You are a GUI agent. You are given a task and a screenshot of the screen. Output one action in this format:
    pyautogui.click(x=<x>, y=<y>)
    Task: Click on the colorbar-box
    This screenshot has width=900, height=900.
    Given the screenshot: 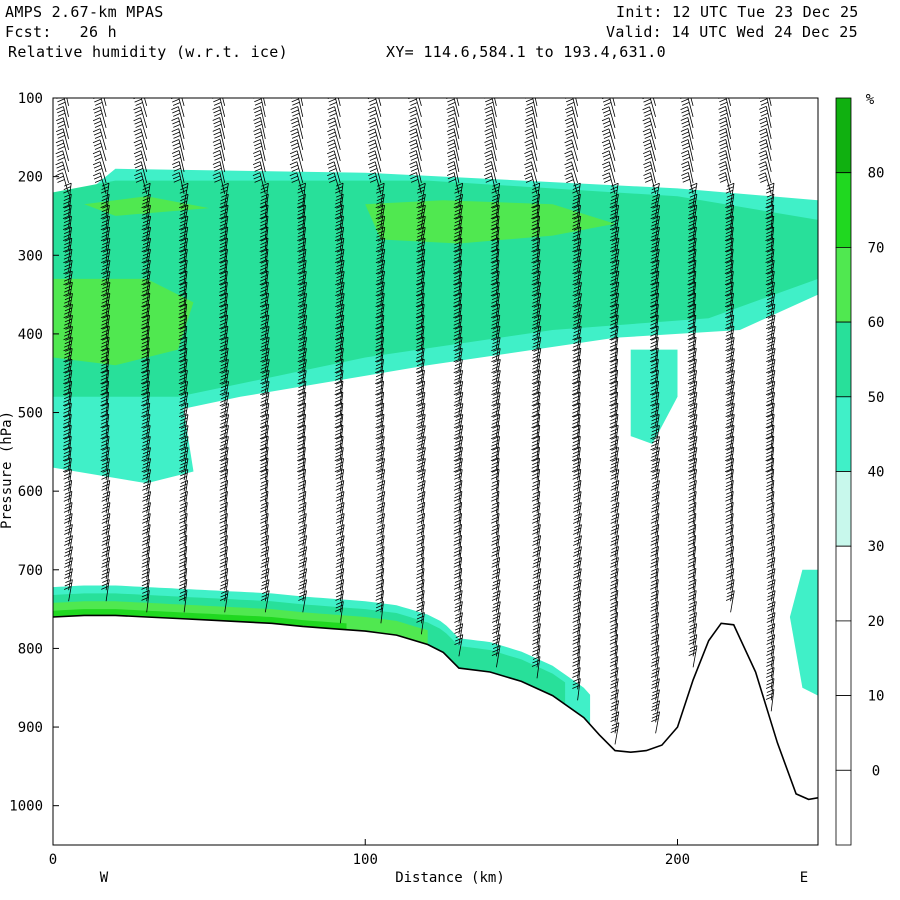 What is the action you would take?
    pyautogui.click(x=843, y=733)
    